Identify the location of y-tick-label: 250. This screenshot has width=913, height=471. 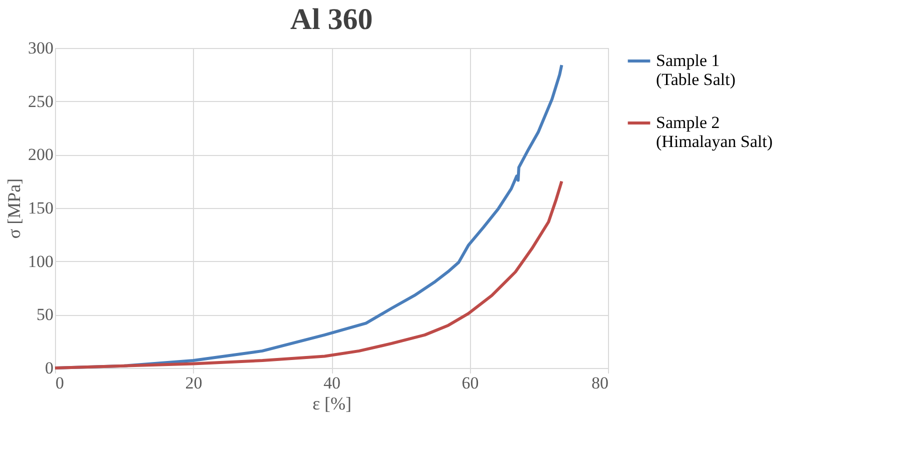
(41, 101).